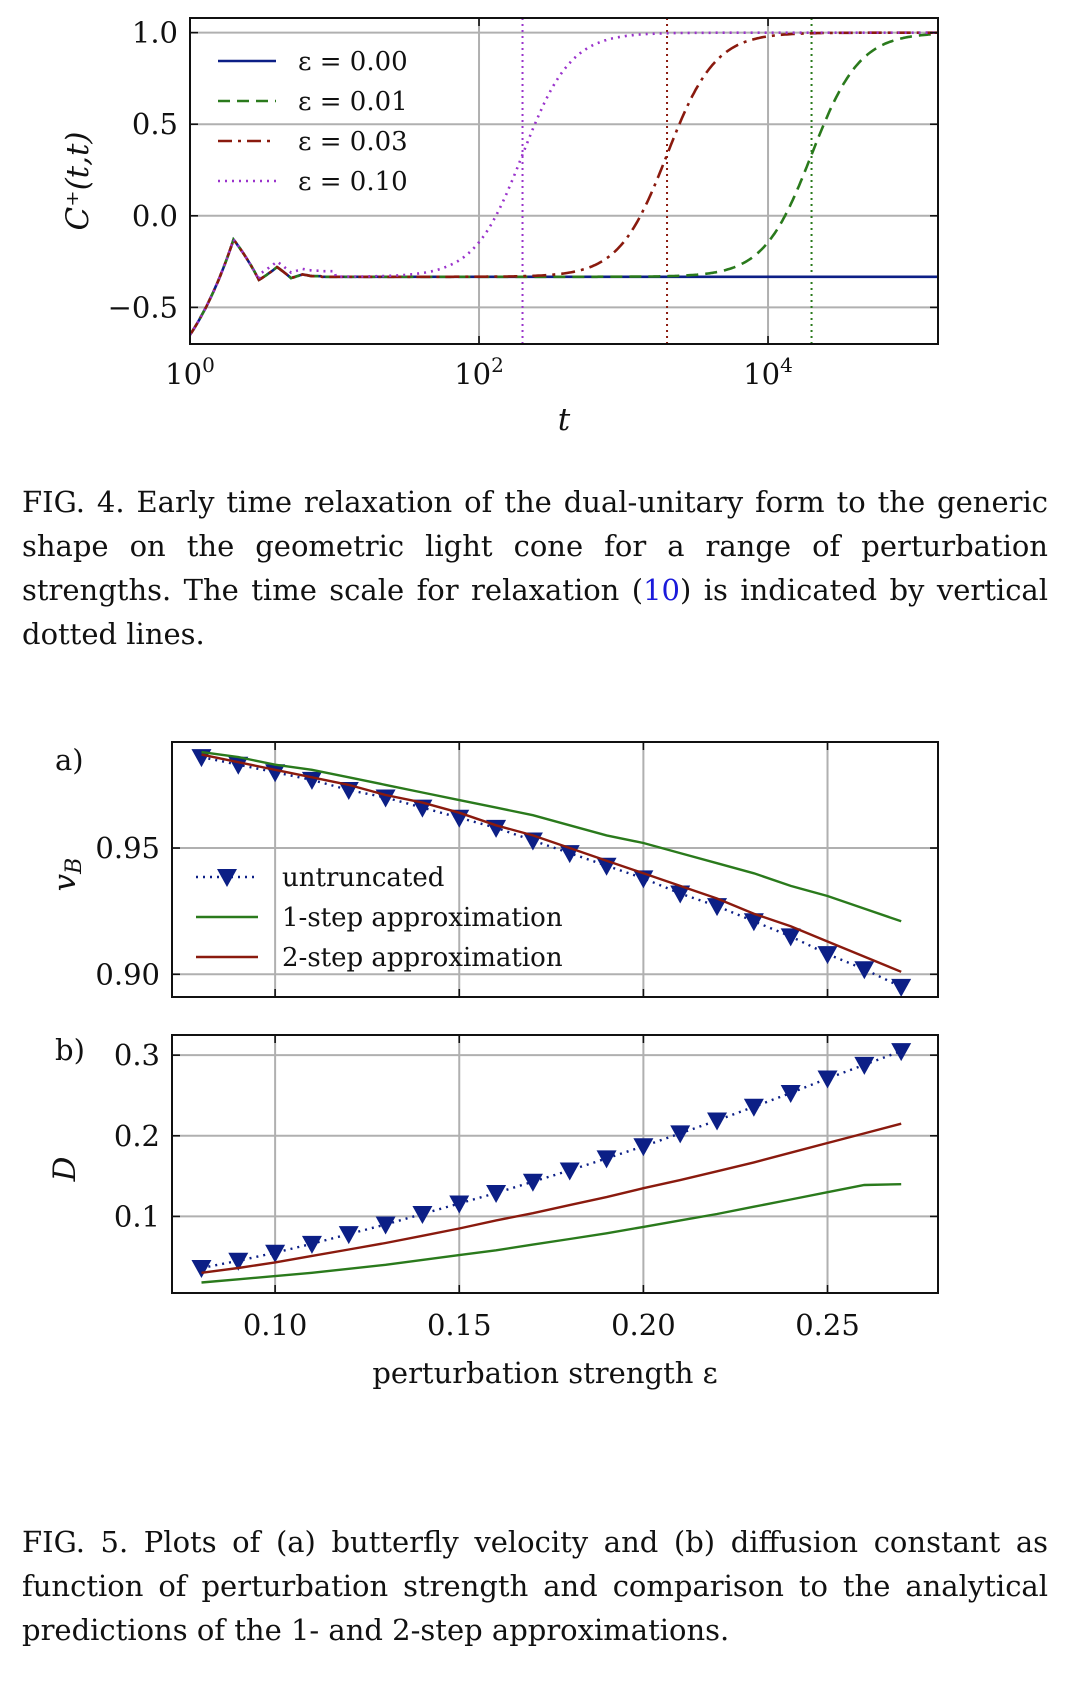  What do you see at coordinates (313, 122) in the screenshot?
I see `fig4-legend: ε = 0.00 ε = 0.01 ε = 0.03 ε = 0.10` at bounding box center [313, 122].